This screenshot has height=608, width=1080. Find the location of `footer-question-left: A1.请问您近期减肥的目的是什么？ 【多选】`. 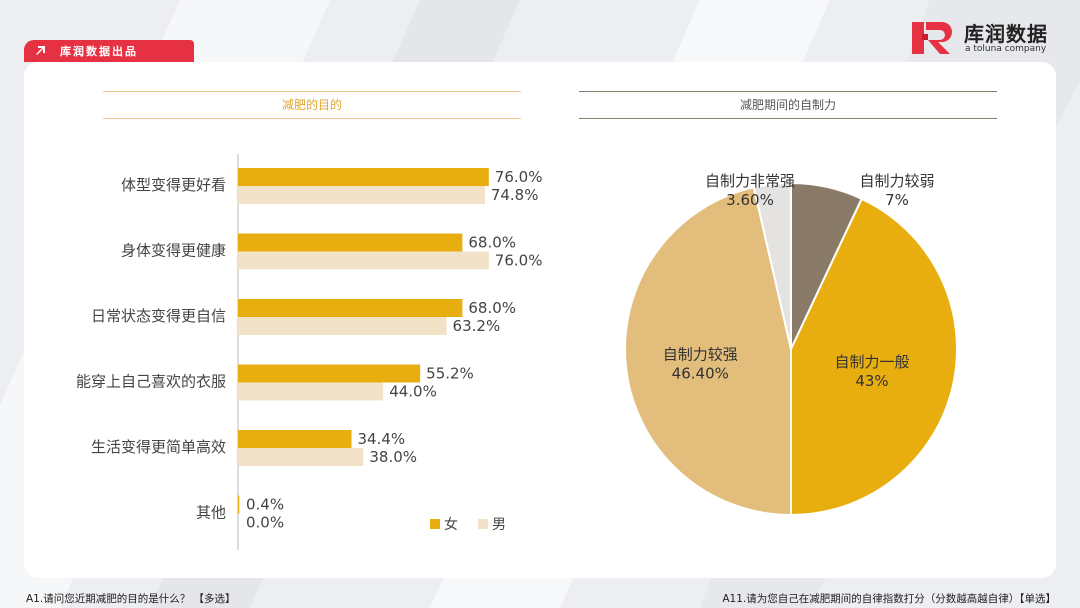

footer-question-left: A1.请问您近期减肥的目的是什么？ 【多选】 is located at coordinates (131, 599).